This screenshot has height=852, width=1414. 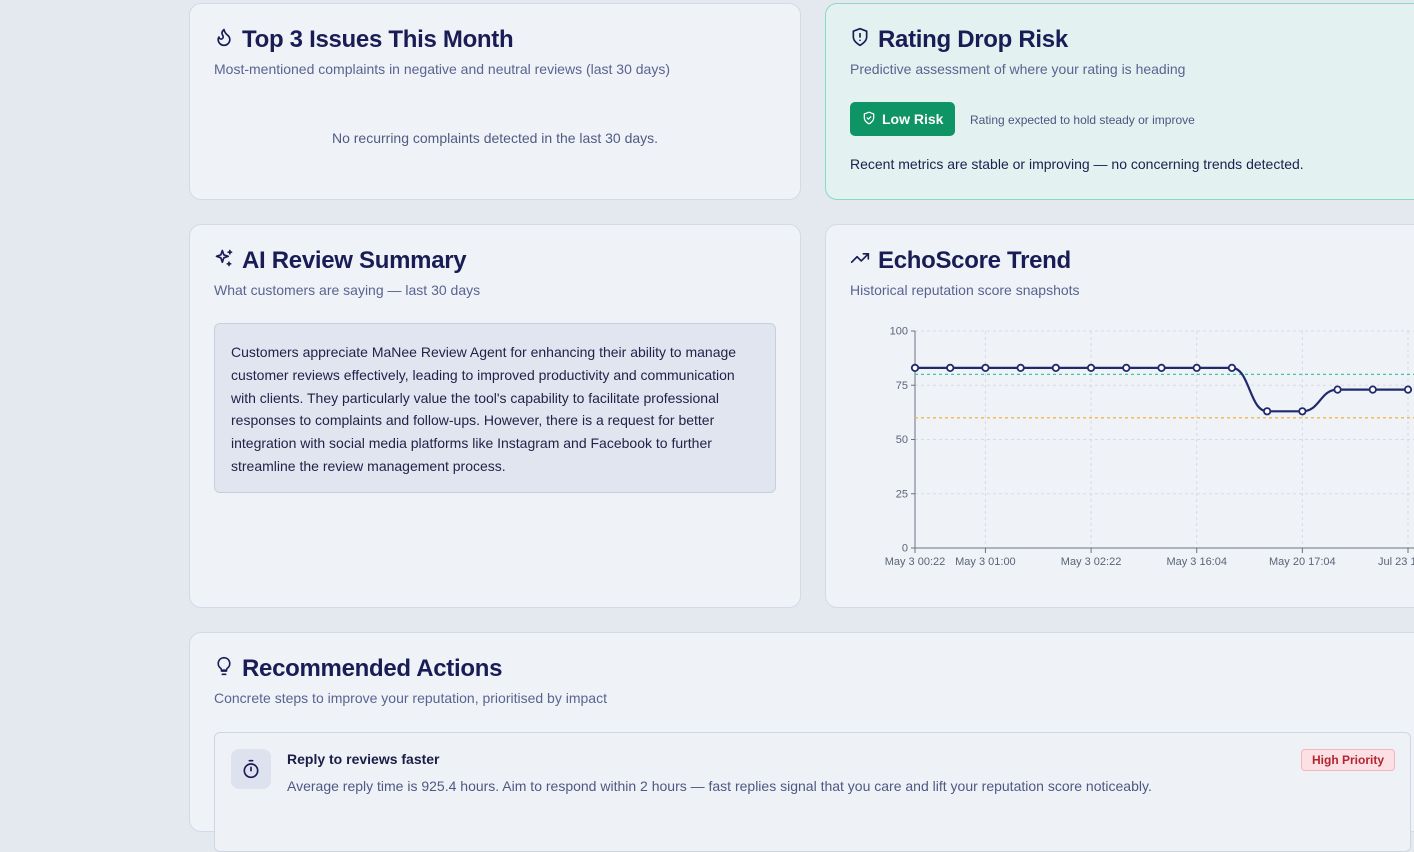 I want to click on action-title: Reply to reviews faster, so click(x=363, y=759).